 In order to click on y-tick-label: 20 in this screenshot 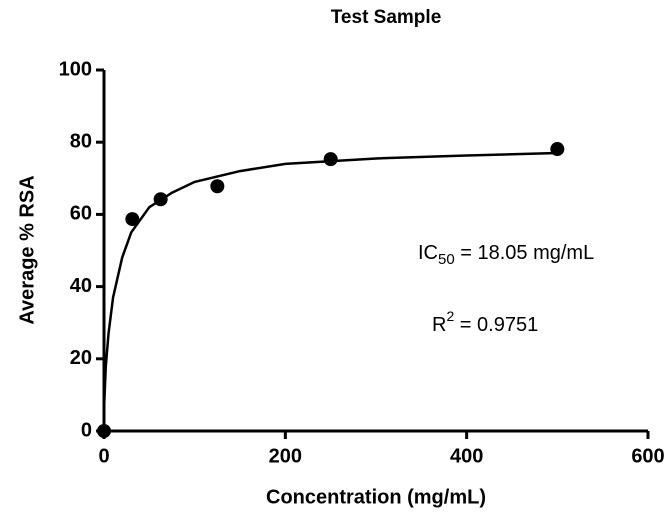, I will do `click(81, 358)`.